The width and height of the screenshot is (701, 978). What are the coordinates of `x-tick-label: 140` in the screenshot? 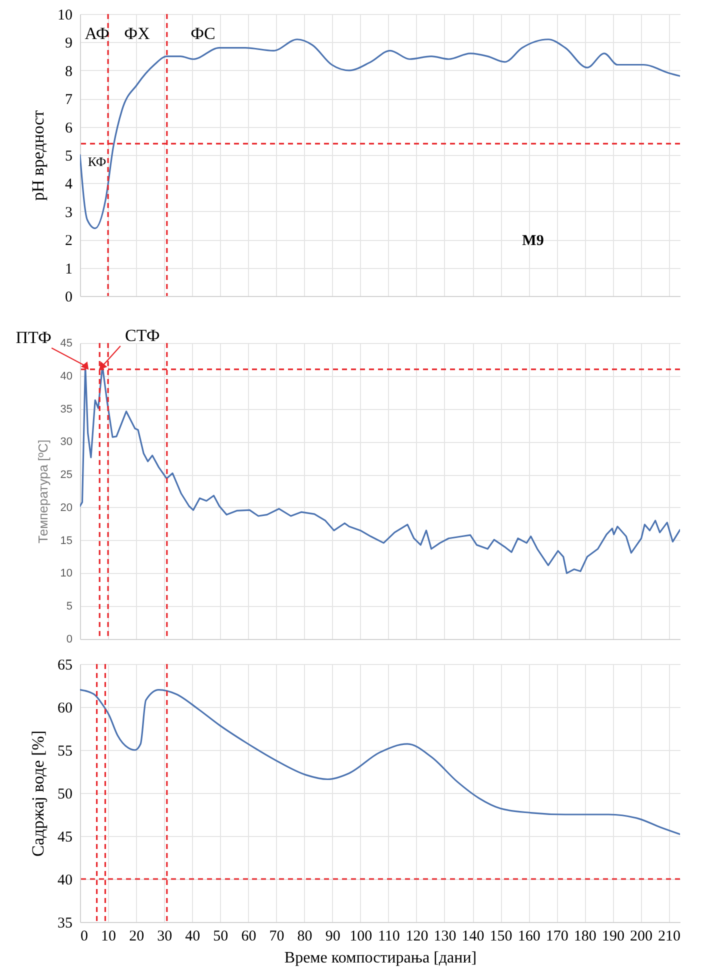 It's located at (473, 936).